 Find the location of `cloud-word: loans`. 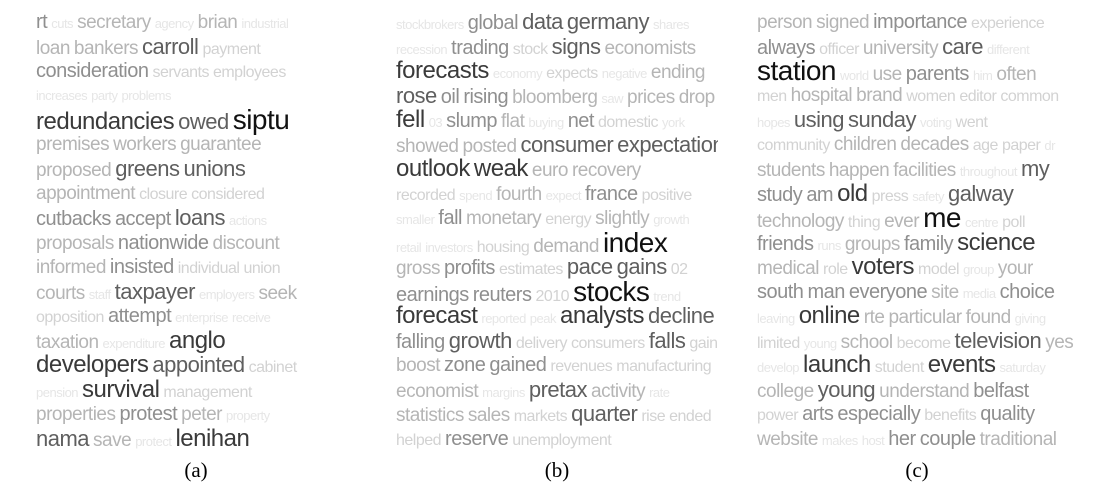

cloud-word: loans is located at coordinates (200, 217).